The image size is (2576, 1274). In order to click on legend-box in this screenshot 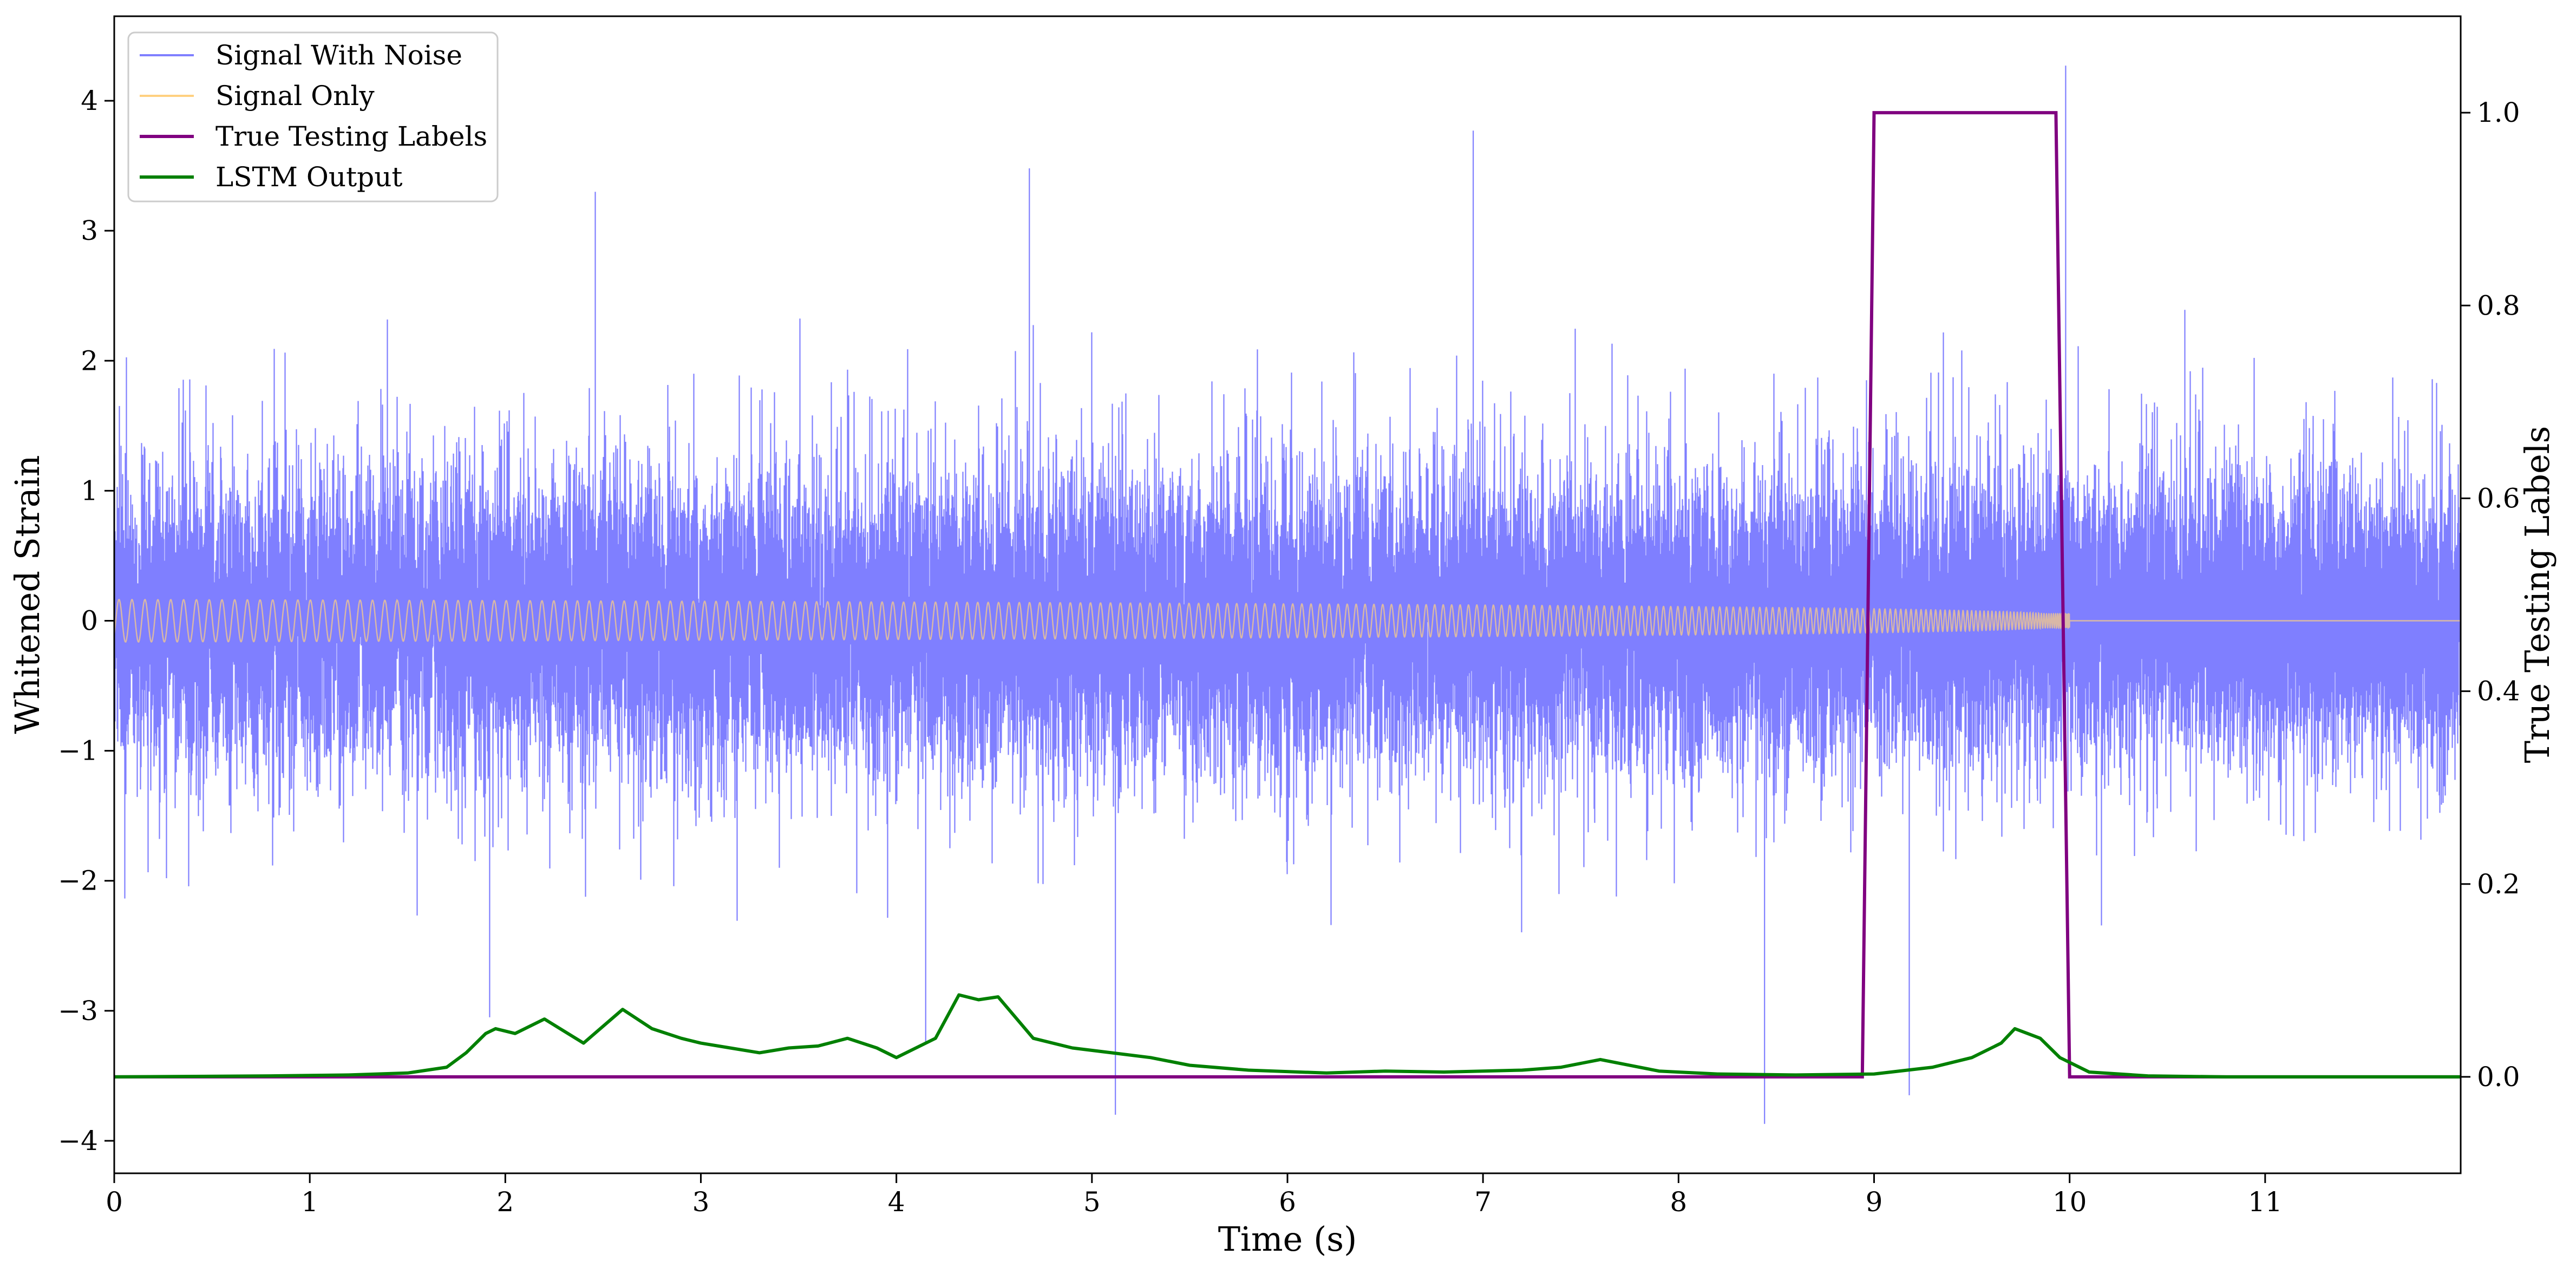, I will do `click(313, 116)`.